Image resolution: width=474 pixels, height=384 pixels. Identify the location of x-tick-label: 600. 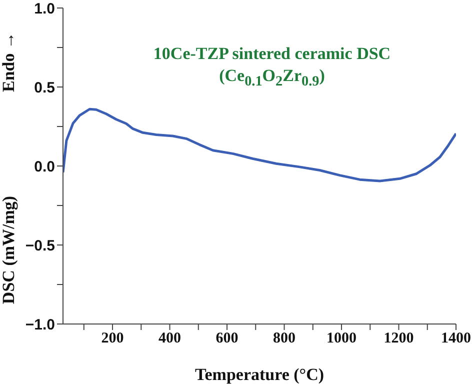
(227, 338).